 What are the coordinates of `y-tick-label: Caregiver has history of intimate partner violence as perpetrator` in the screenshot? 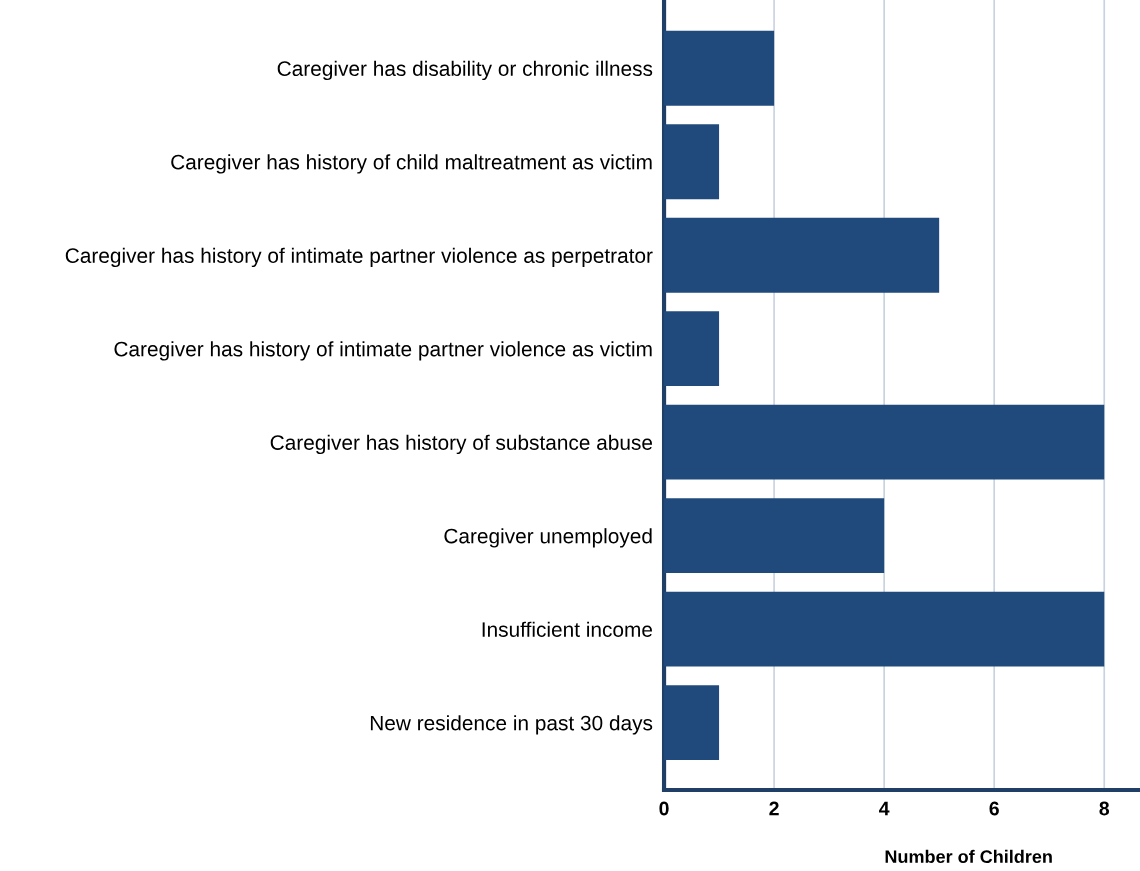 It's located at (359, 257).